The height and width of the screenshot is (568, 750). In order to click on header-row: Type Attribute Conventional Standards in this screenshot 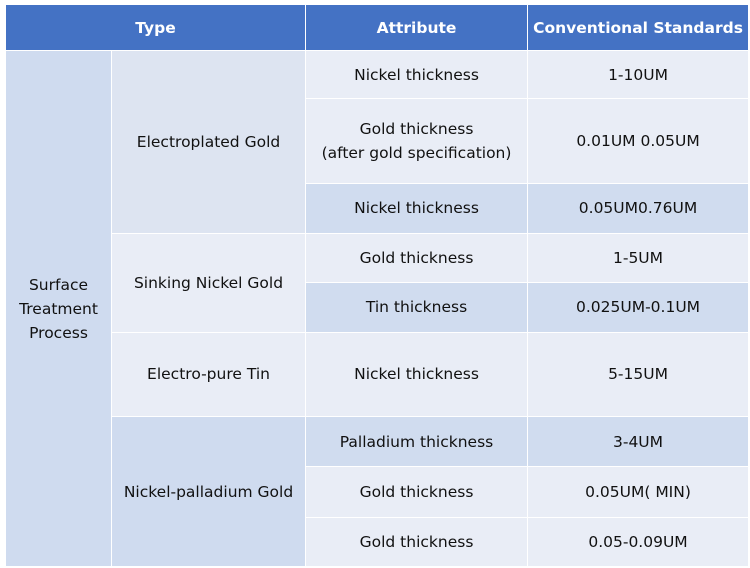, I will do `click(377, 27)`.